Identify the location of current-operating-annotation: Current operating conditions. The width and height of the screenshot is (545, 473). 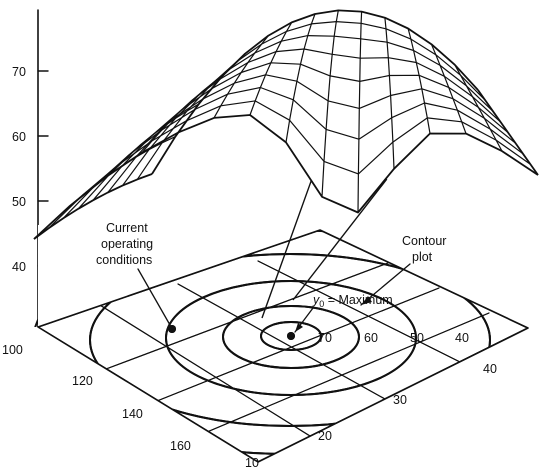
(133, 273).